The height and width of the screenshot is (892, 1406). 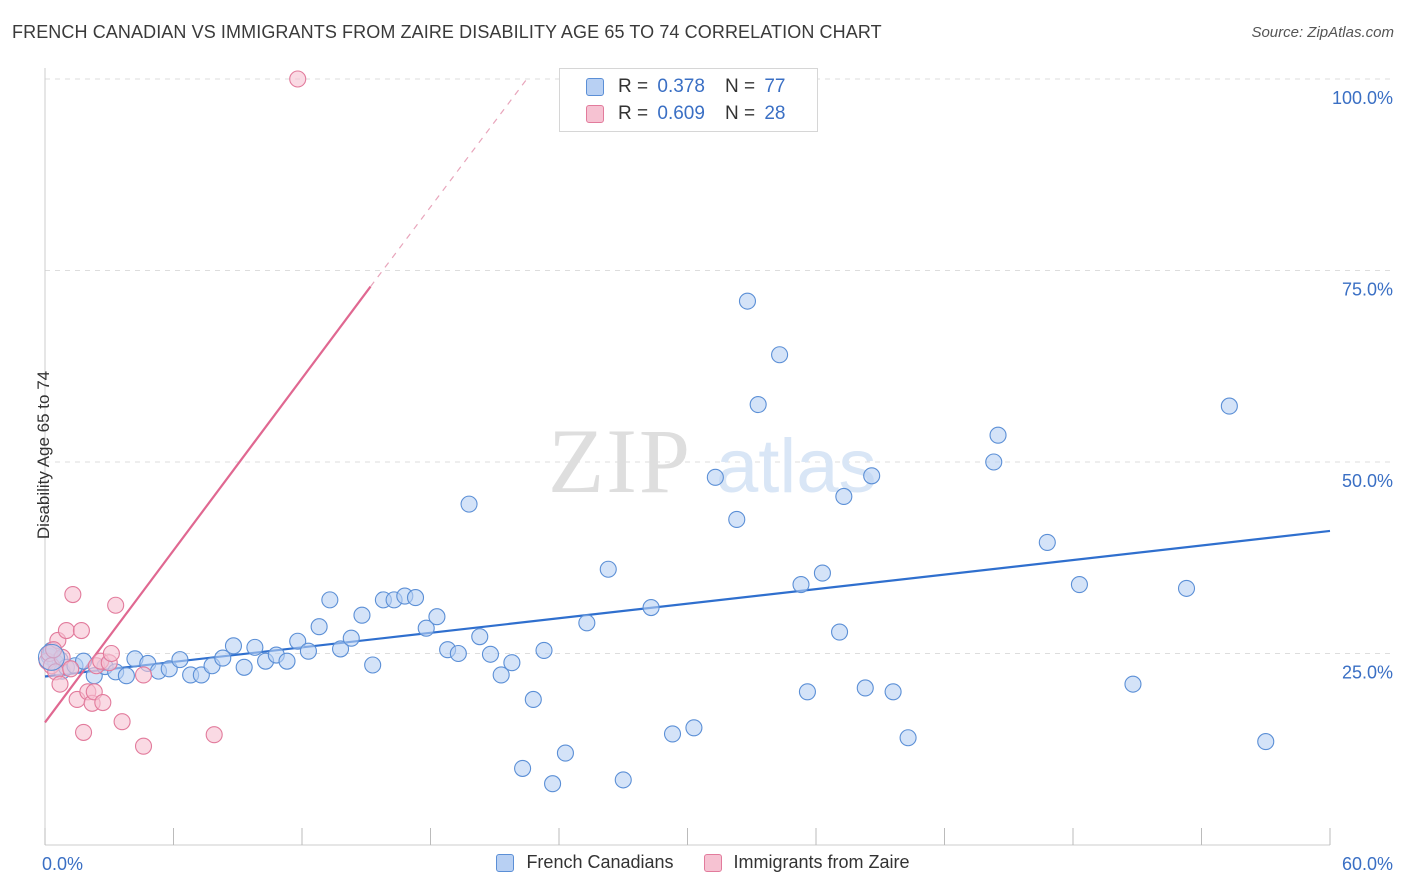 I want to click on watermark: ZIP atlas, so click(x=712, y=461).